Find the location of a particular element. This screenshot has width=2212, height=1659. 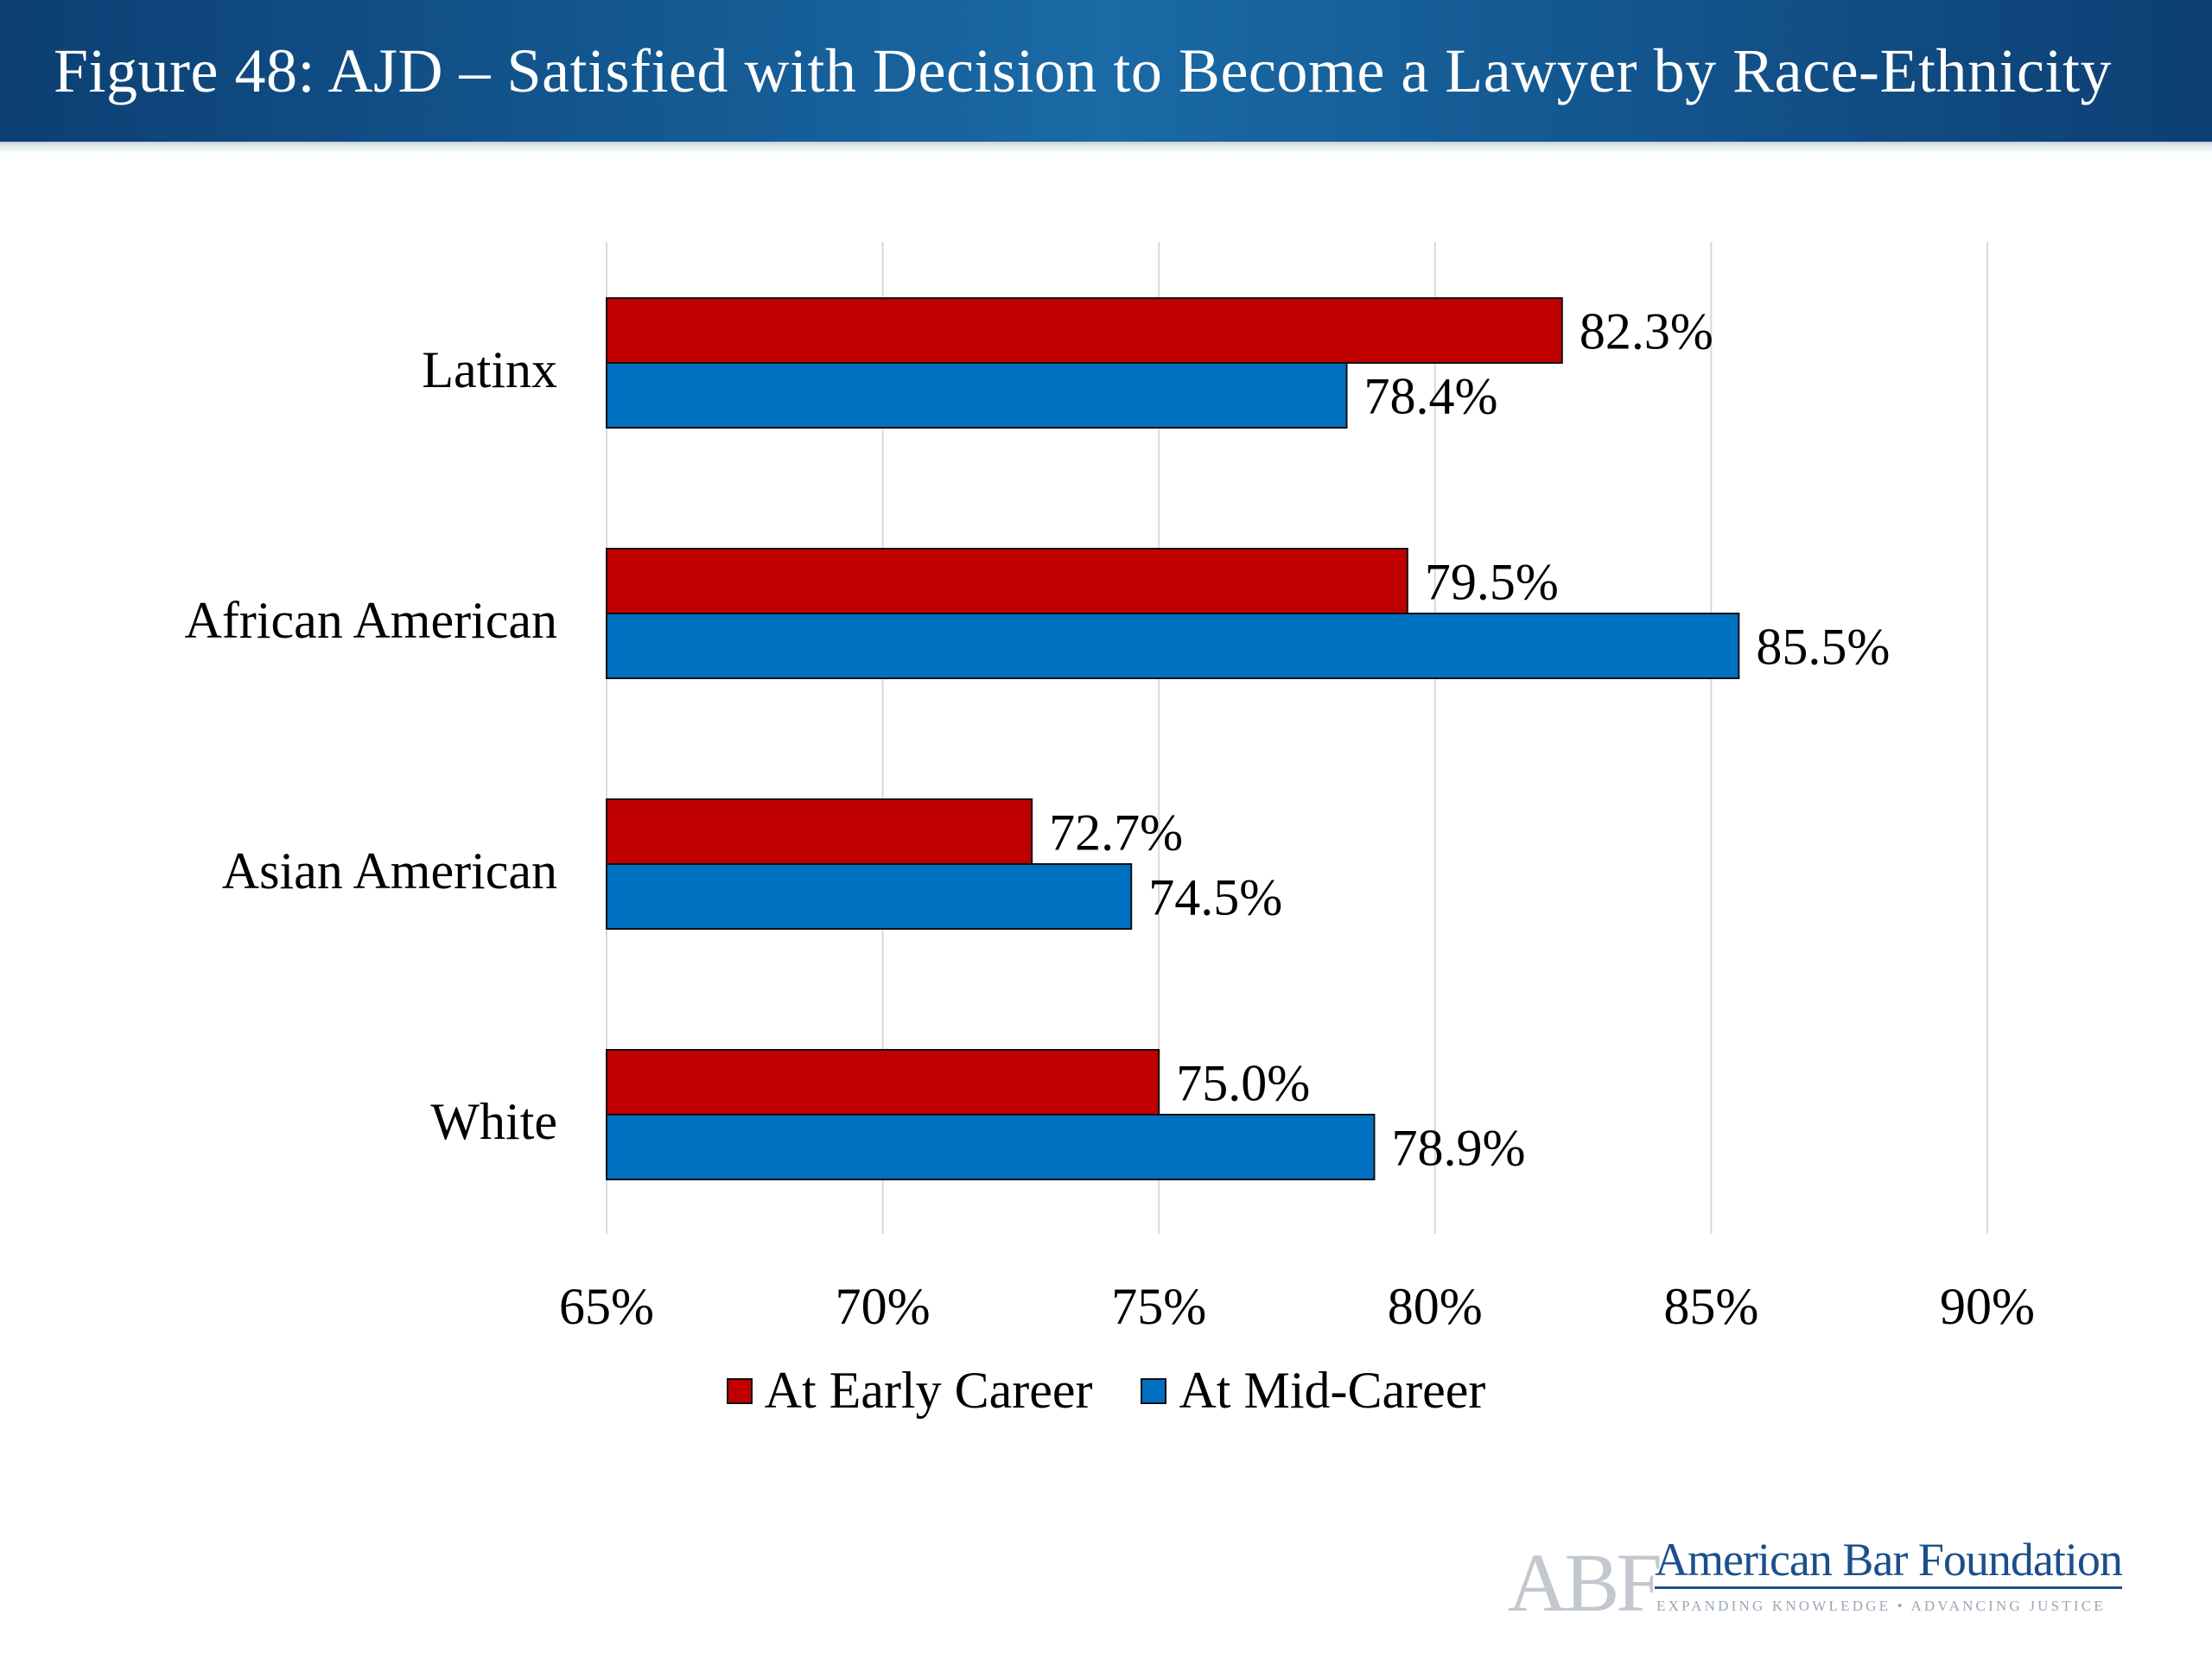

category-label-asian-american: Asian American is located at coordinates (389, 870).